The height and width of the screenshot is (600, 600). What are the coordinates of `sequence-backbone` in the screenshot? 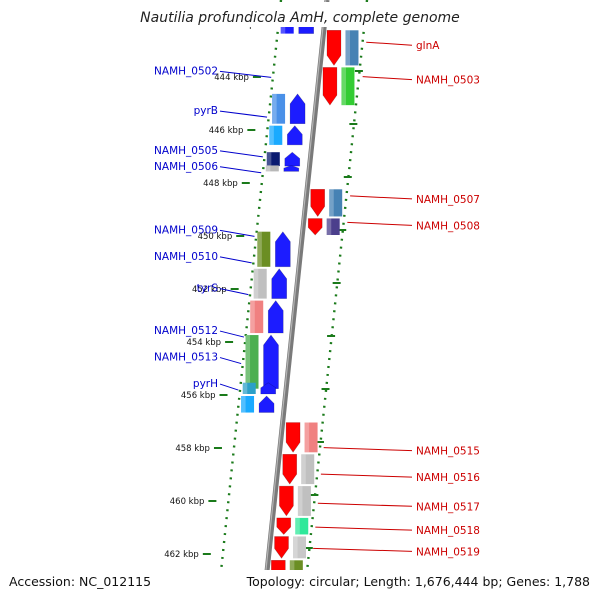 It's located at (295, 300).